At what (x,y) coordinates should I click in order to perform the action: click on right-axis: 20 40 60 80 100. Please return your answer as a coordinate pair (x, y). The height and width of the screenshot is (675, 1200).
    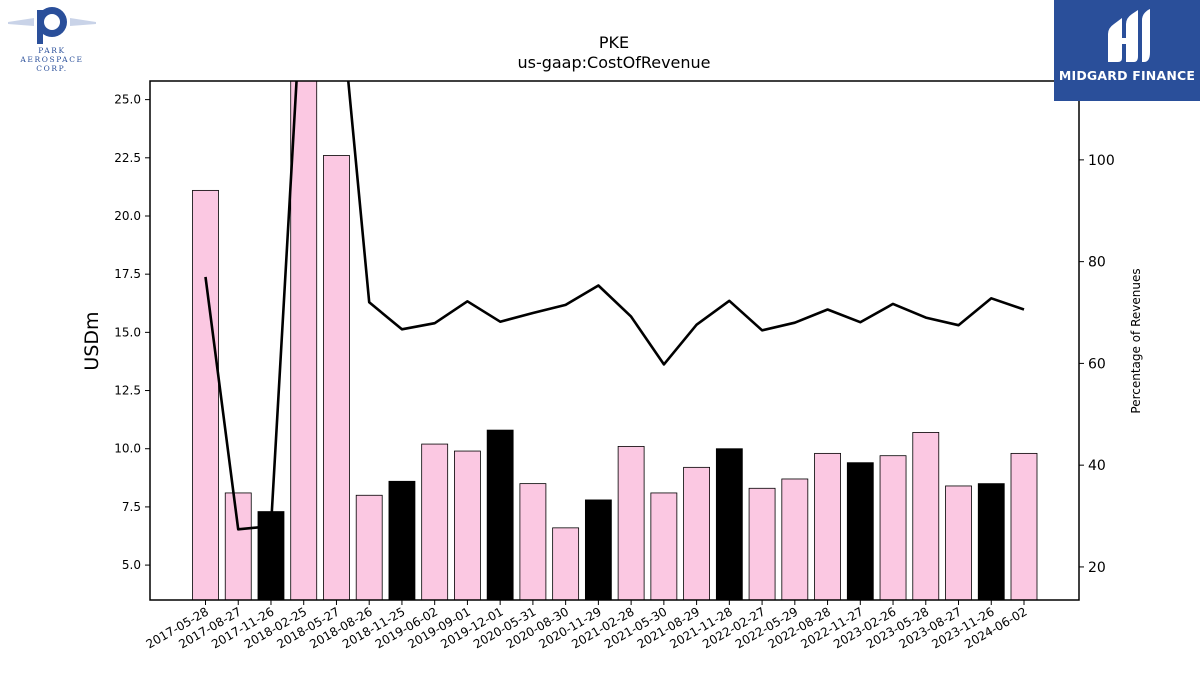
    Looking at the image, I should click on (1097, 364).